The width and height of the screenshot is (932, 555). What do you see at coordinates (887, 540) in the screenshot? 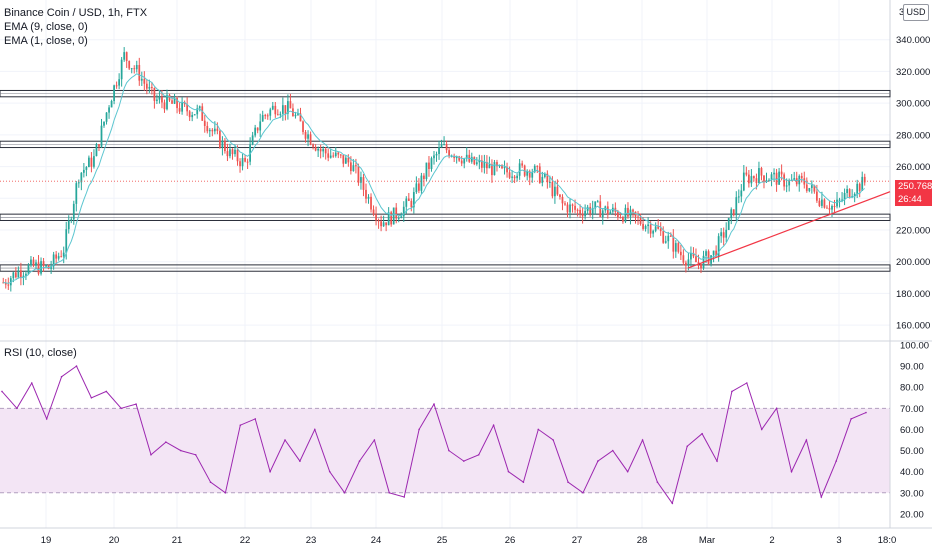
I see `time-tick-label: 18:0` at bounding box center [887, 540].